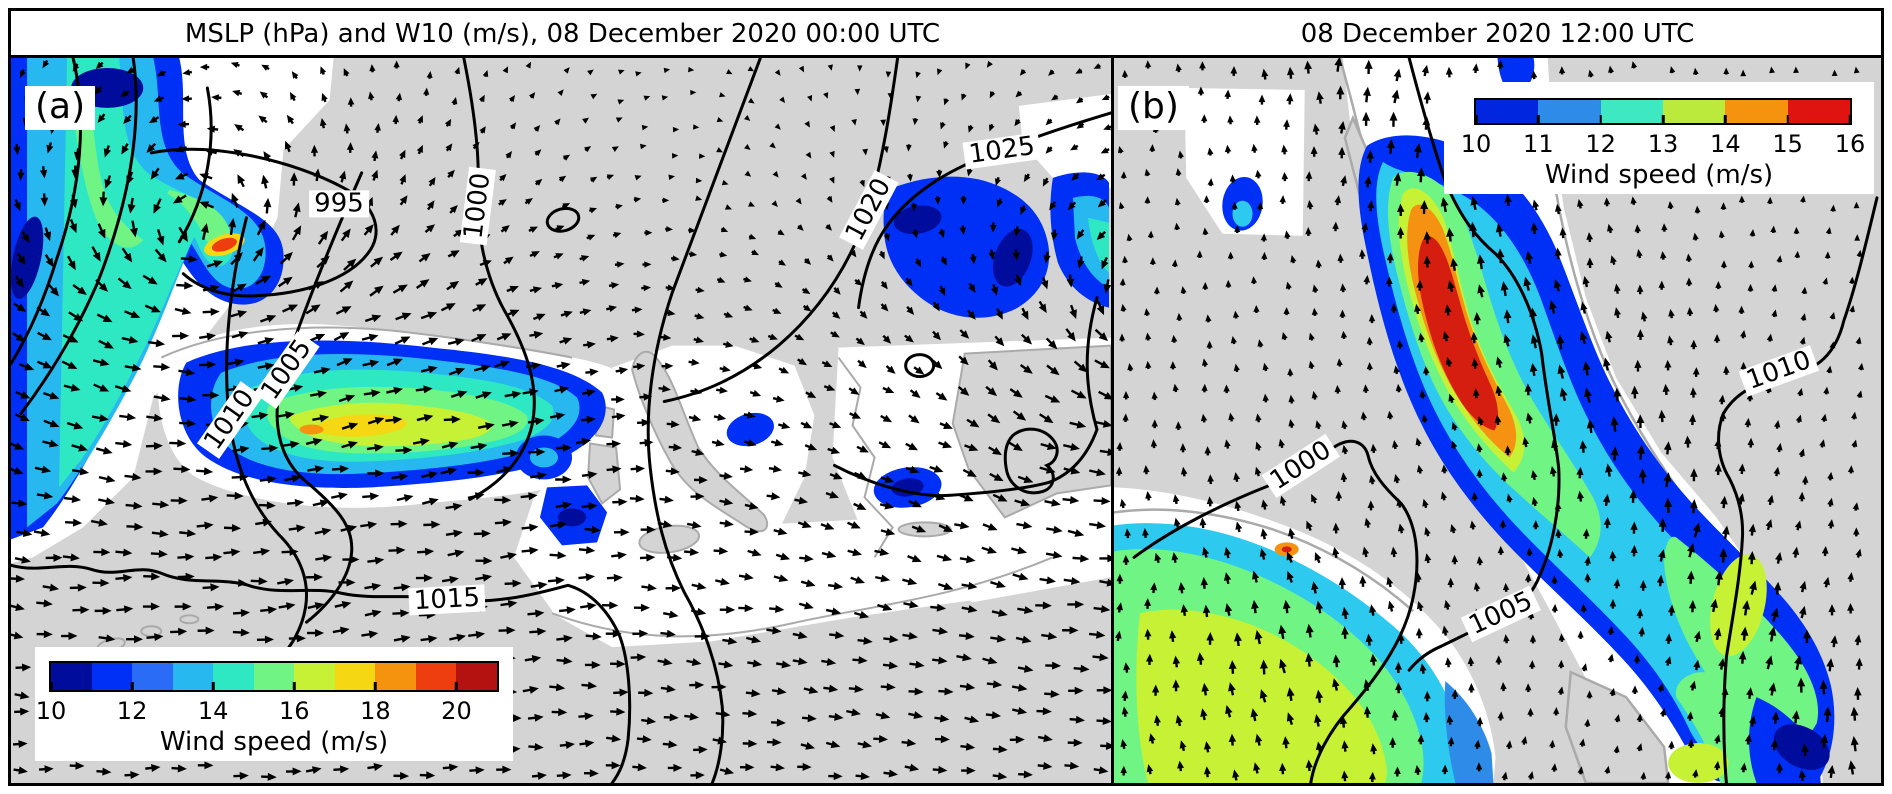  Describe the element at coordinates (1787, 144) in the screenshot. I see `colorbar-tick-value: 15` at that location.